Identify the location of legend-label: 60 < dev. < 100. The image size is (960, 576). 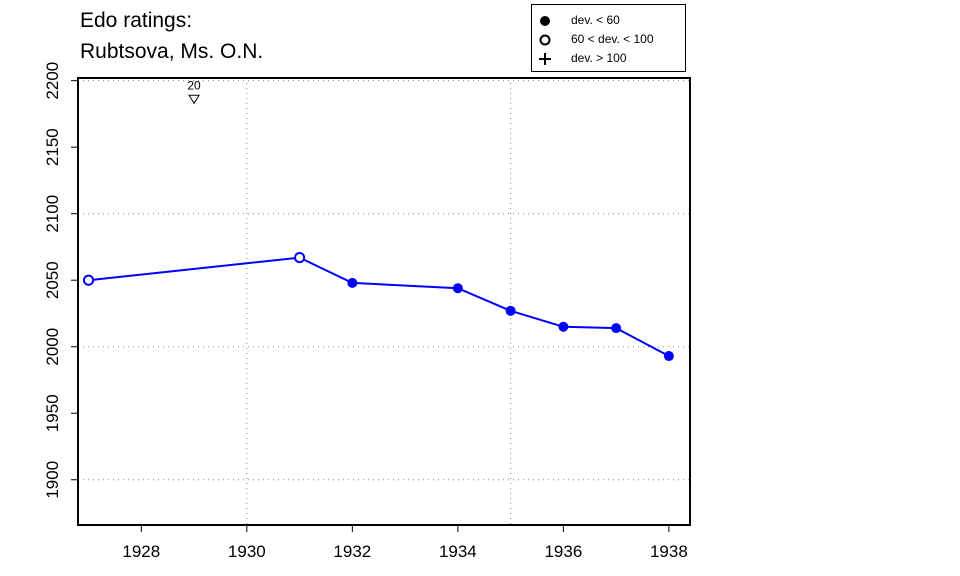
(612, 39).